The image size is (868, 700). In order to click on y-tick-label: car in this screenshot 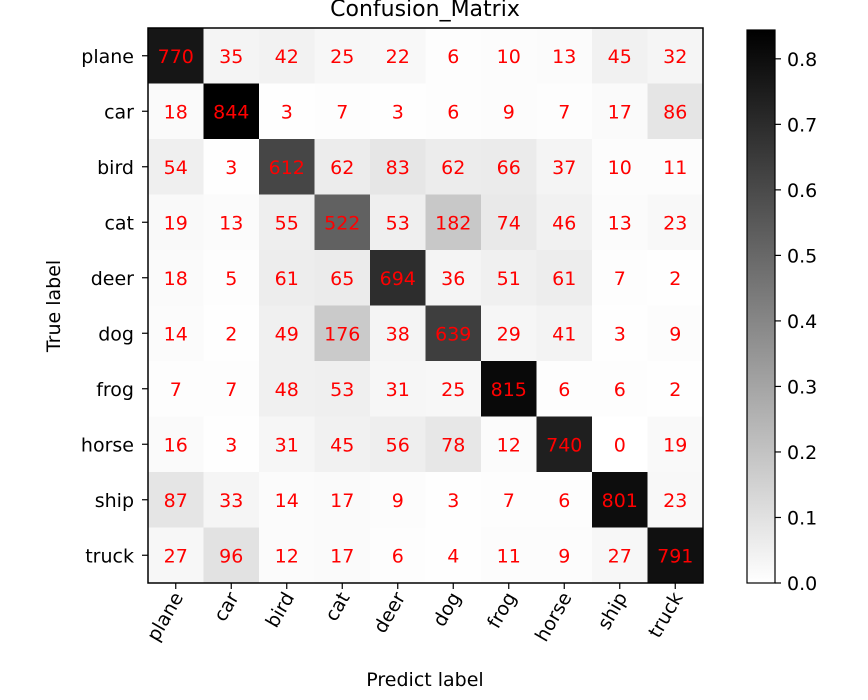, I will do `click(119, 112)`.